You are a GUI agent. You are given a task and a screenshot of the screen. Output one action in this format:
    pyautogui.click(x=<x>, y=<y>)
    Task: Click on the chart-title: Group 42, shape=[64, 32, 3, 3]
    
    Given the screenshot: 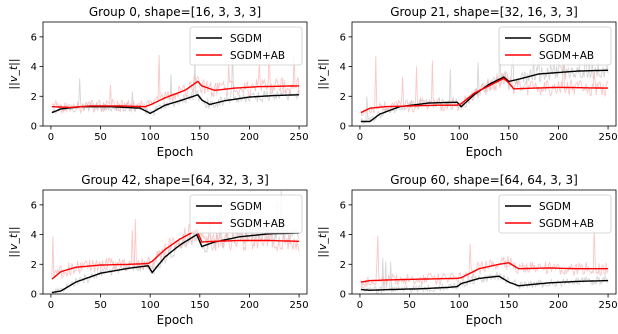 What is the action you would take?
    pyautogui.click(x=175, y=180)
    